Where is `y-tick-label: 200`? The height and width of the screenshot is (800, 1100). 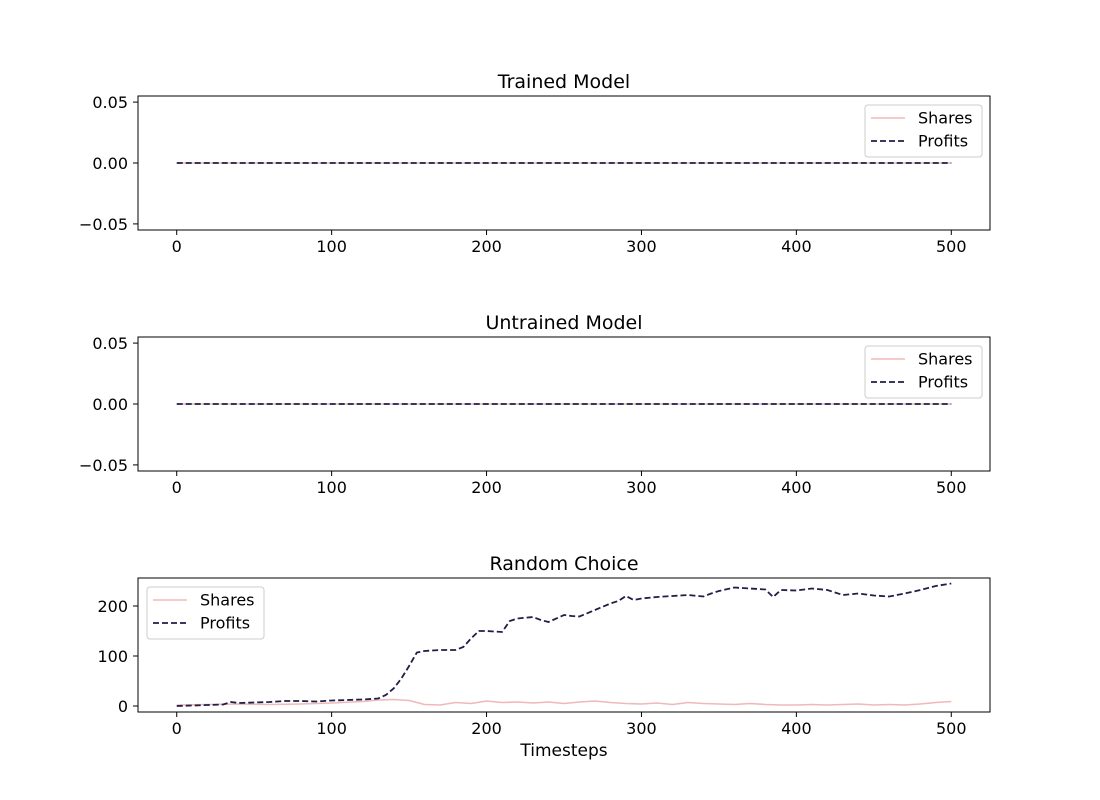 y-tick-label: 200 is located at coordinates (112, 606).